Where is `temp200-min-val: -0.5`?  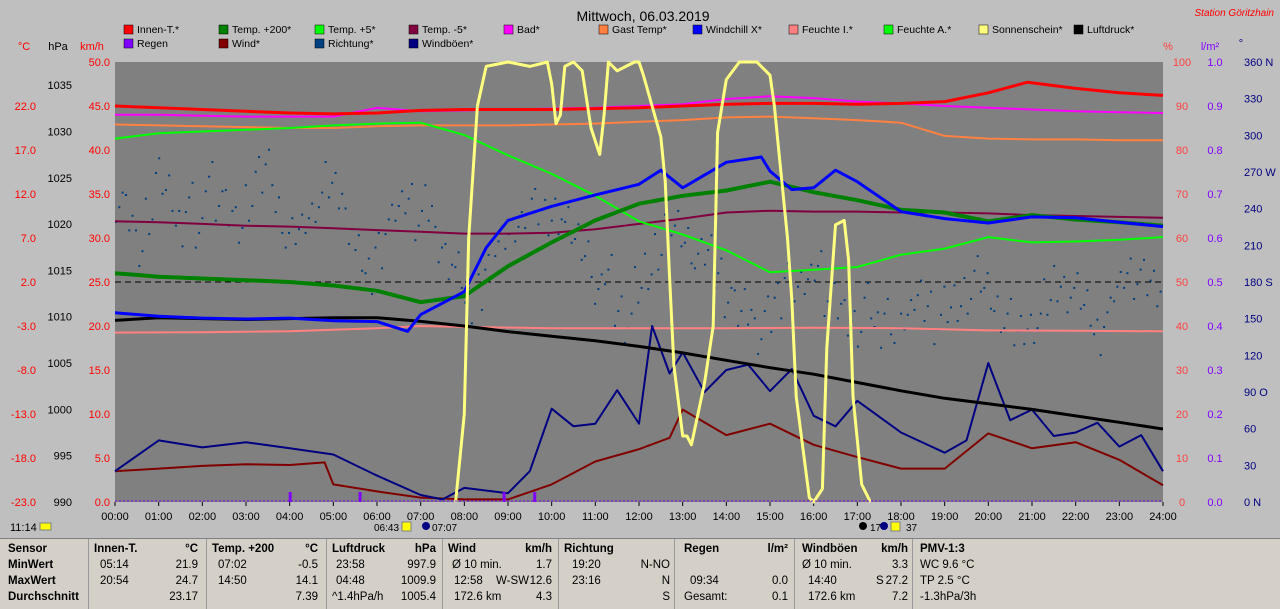
temp200-min-val: -0.5 is located at coordinates (308, 565).